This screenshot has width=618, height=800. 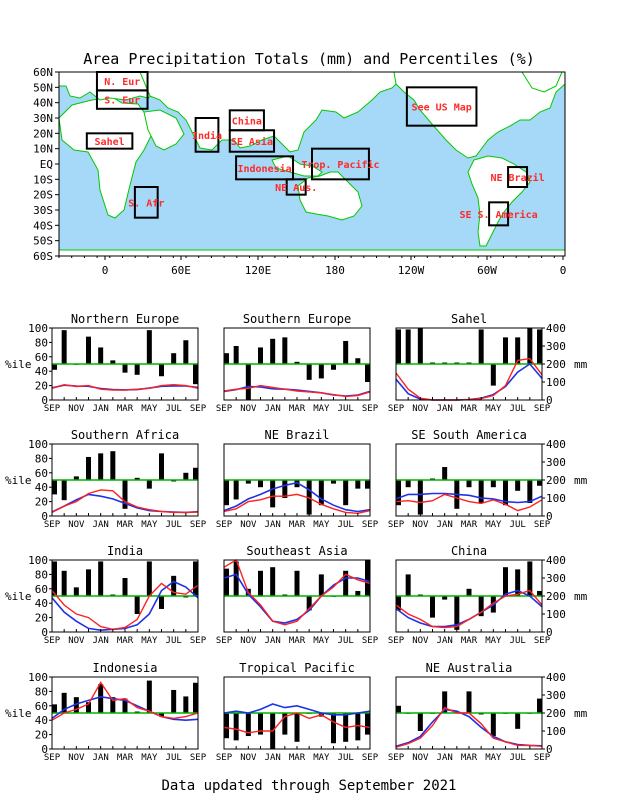 What do you see at coordinates (247, 121) in the screenshot?
I see `region-label: China` at bounding box center [247, 121].